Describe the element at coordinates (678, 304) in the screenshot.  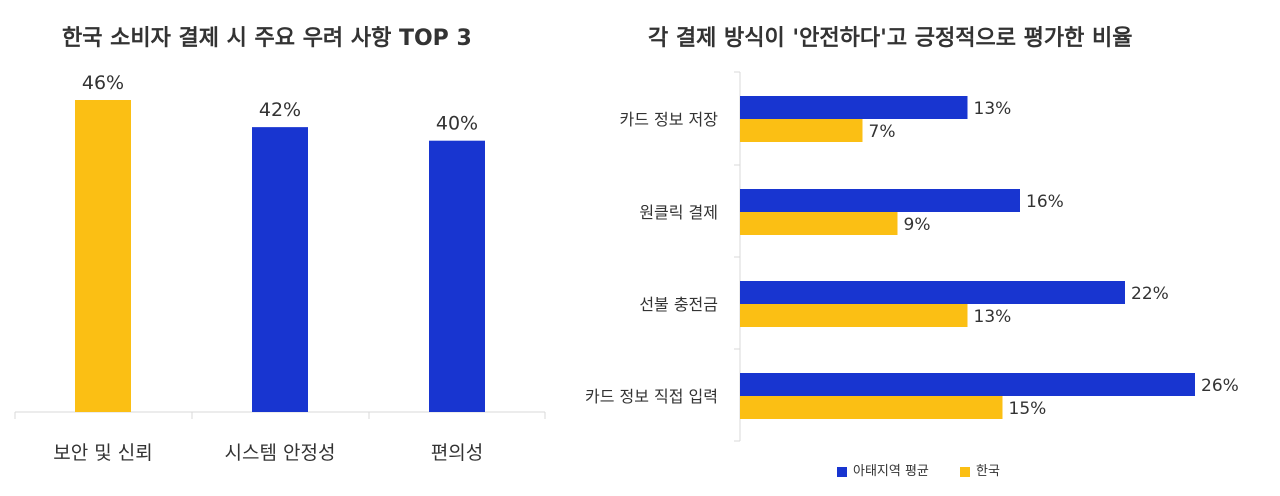
I see `category-label: 선불 충전금` at that location.